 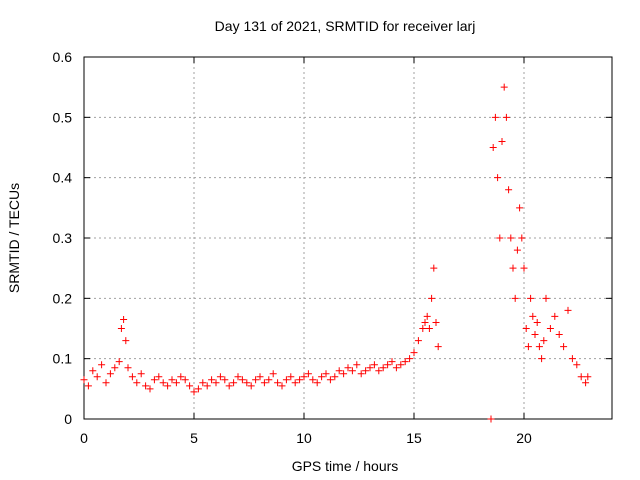 What do you see at coordinates (63, 178) in the screenshot?
I see `y-tick-label: 0.4` at bounding box center [63, 178].